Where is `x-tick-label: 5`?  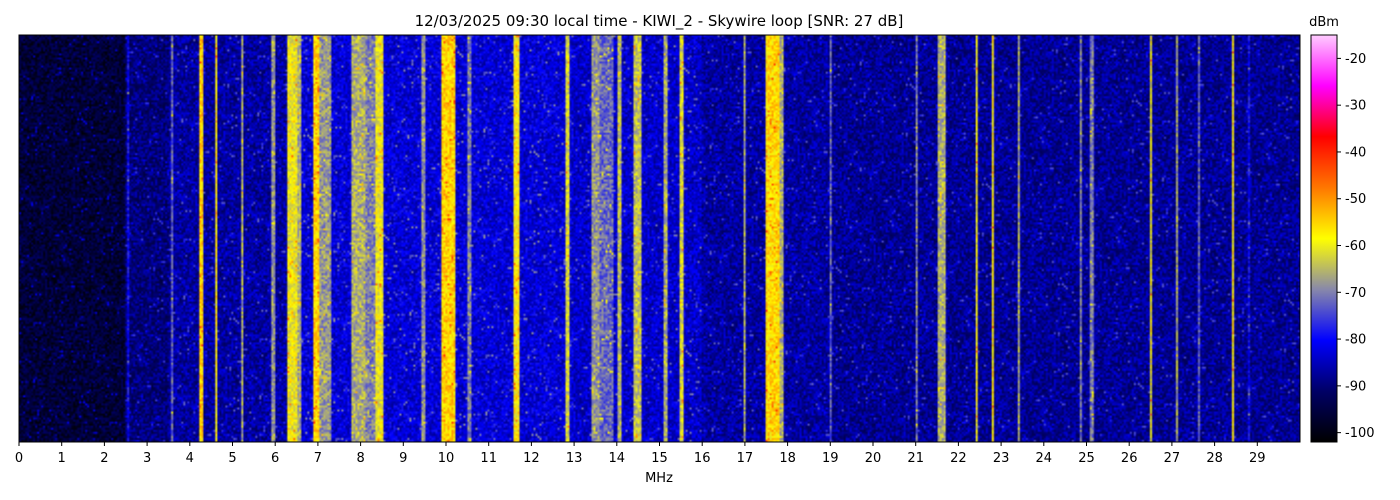 x-tick-label: 5 is located at coordinates (232, 458).